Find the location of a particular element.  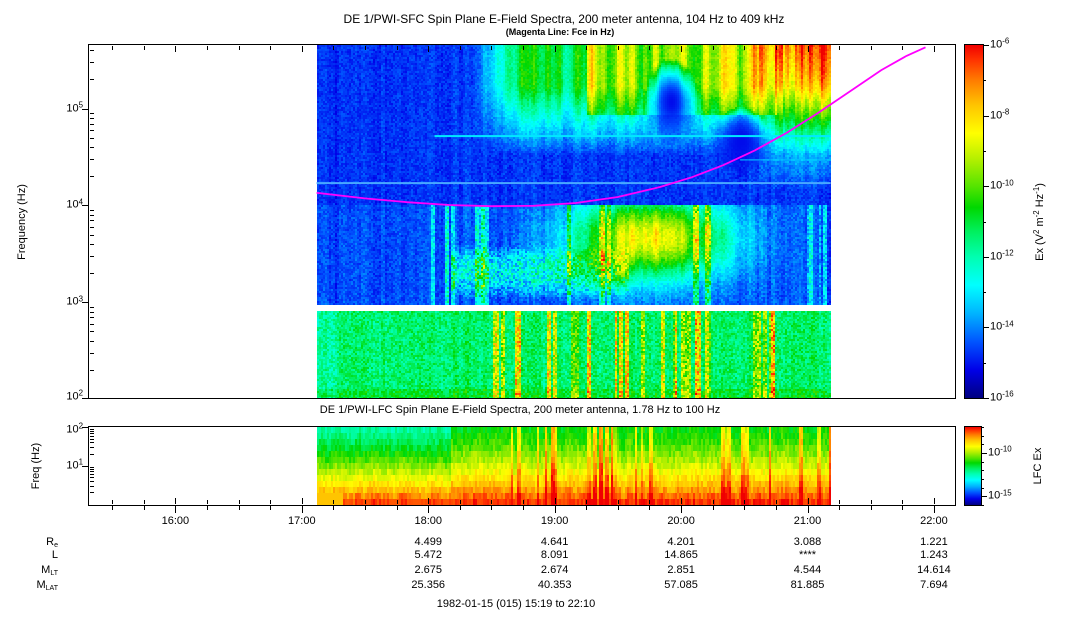

sfc-colorbar-tick-label: 10⁻⁶ is located at coordinates (1000, 43).